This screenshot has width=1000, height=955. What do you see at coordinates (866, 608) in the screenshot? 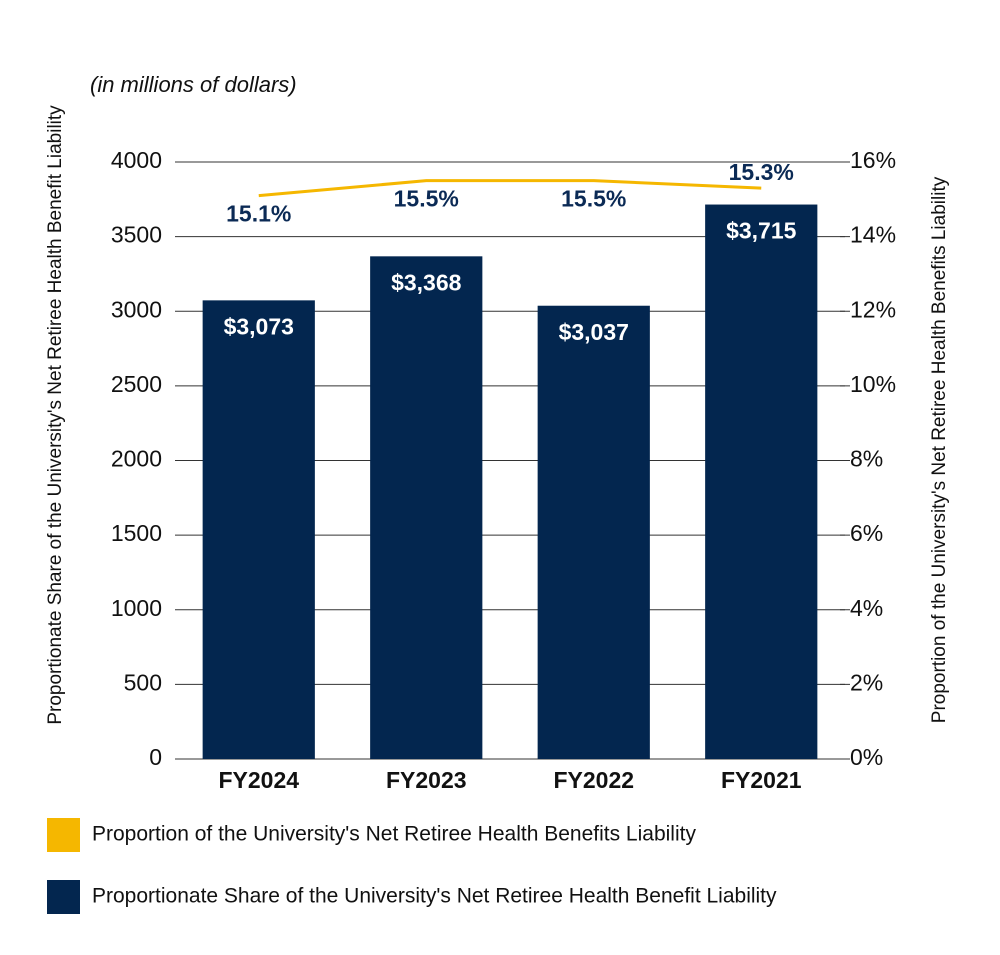
I see `y2-tick-label: 4%` at bounding box center [866, 608].